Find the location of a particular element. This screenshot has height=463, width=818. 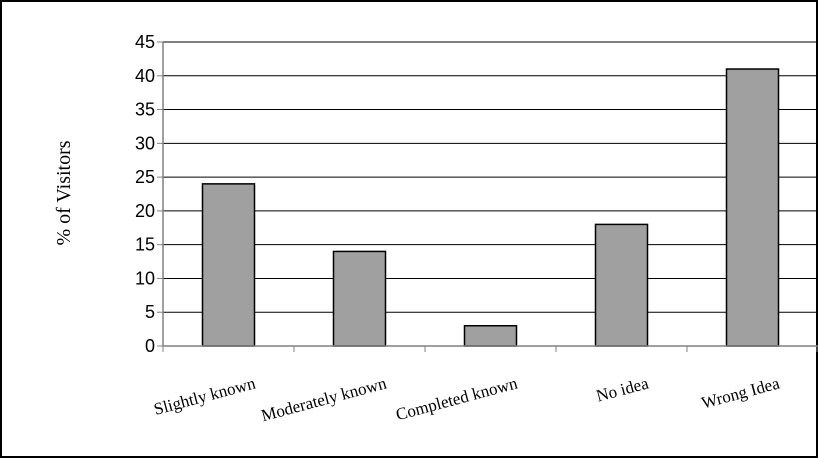

y-tick-label: 0 is located at coordinates (150, 346).